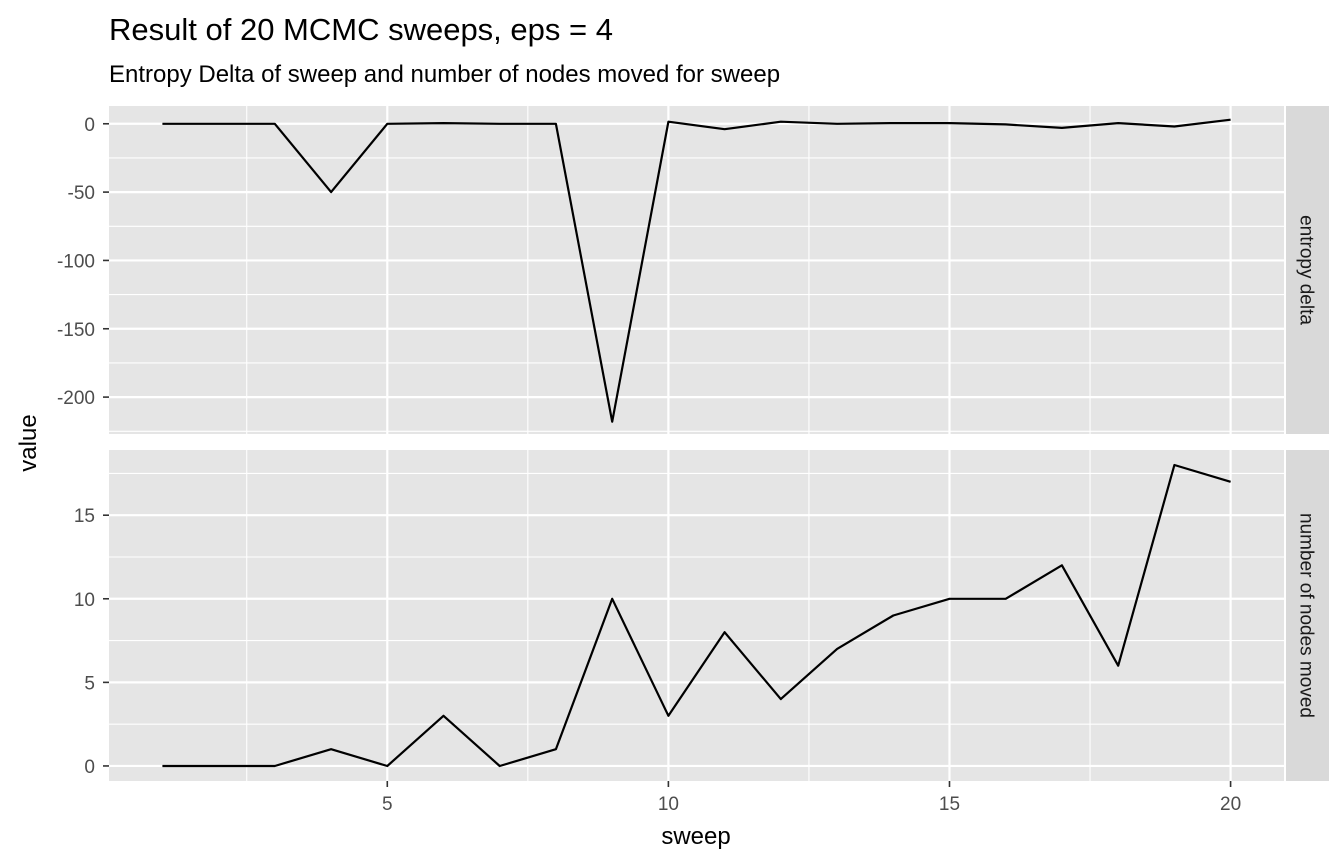 The image size is (1344, 865). Describe the element at coordinates (76, 398) in the screenshot. I see `y-tick-label: -200` at that location.